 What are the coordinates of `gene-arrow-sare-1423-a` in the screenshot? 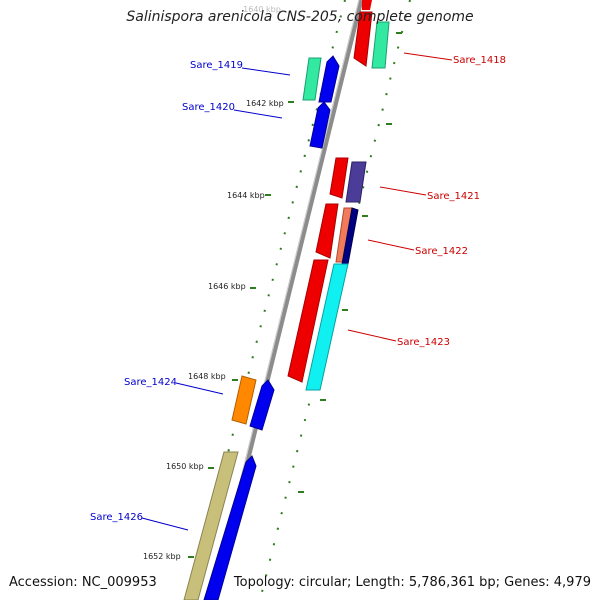 It's located at (308, 321).